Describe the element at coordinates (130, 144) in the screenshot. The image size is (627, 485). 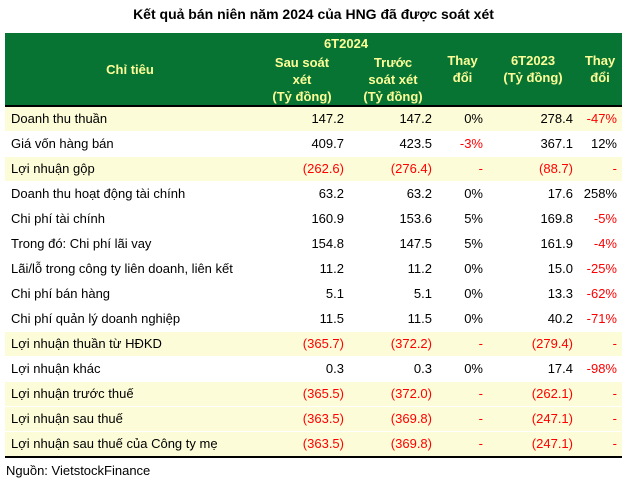
I see `row-label: Giá vốn hàng bán` at that location.